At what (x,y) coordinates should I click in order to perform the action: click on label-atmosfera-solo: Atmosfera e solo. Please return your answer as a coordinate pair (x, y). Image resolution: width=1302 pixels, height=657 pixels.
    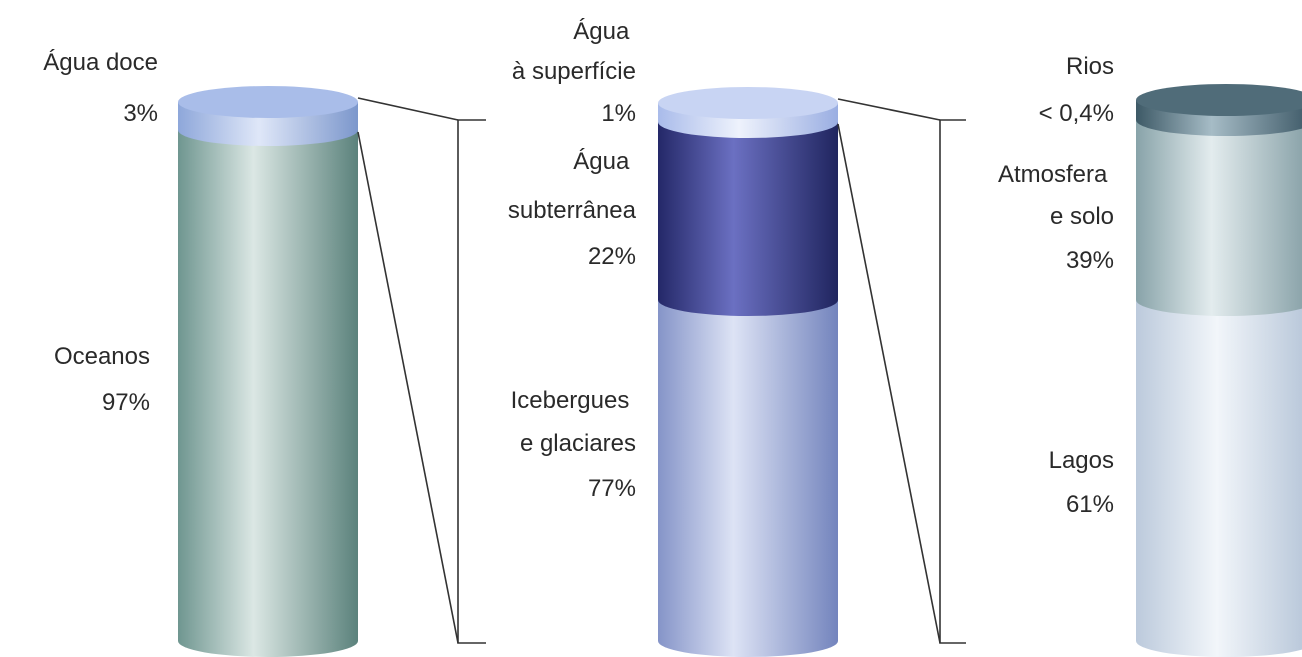
    Looking at the image, I should click on (1056, 195).